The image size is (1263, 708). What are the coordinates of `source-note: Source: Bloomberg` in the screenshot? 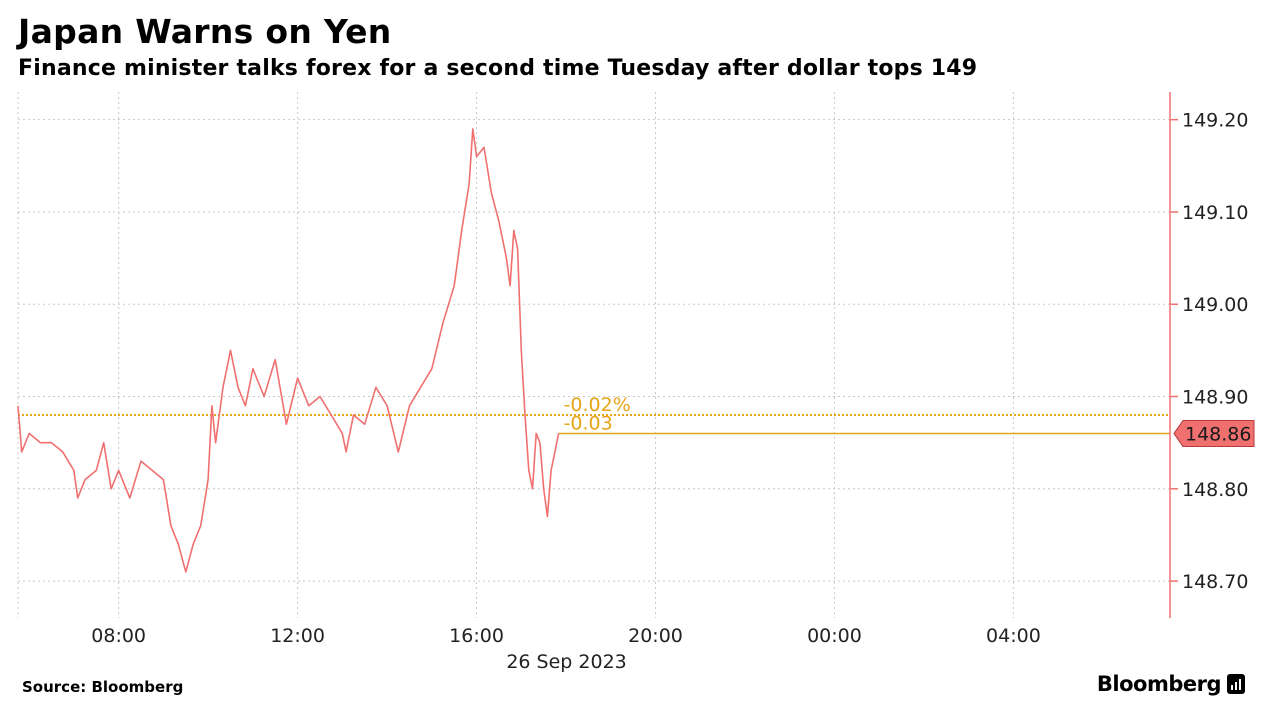 It's located at (103, 687).